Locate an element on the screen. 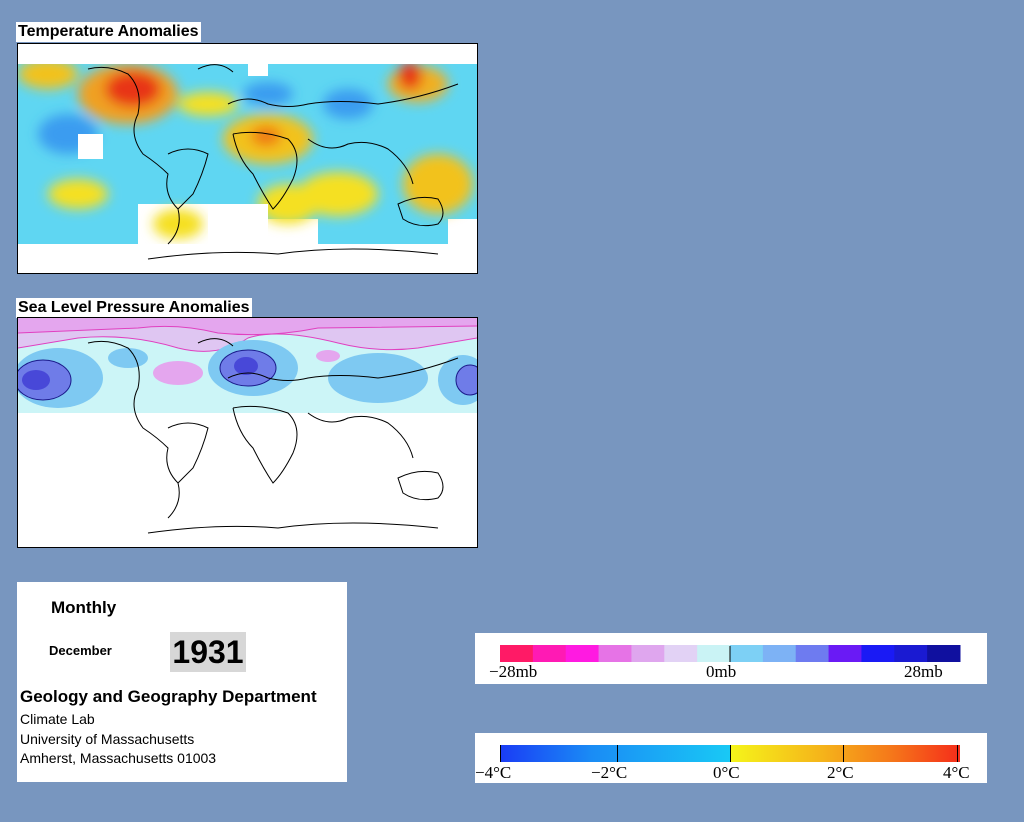  month-label: December is located at coordinates (80, 650).